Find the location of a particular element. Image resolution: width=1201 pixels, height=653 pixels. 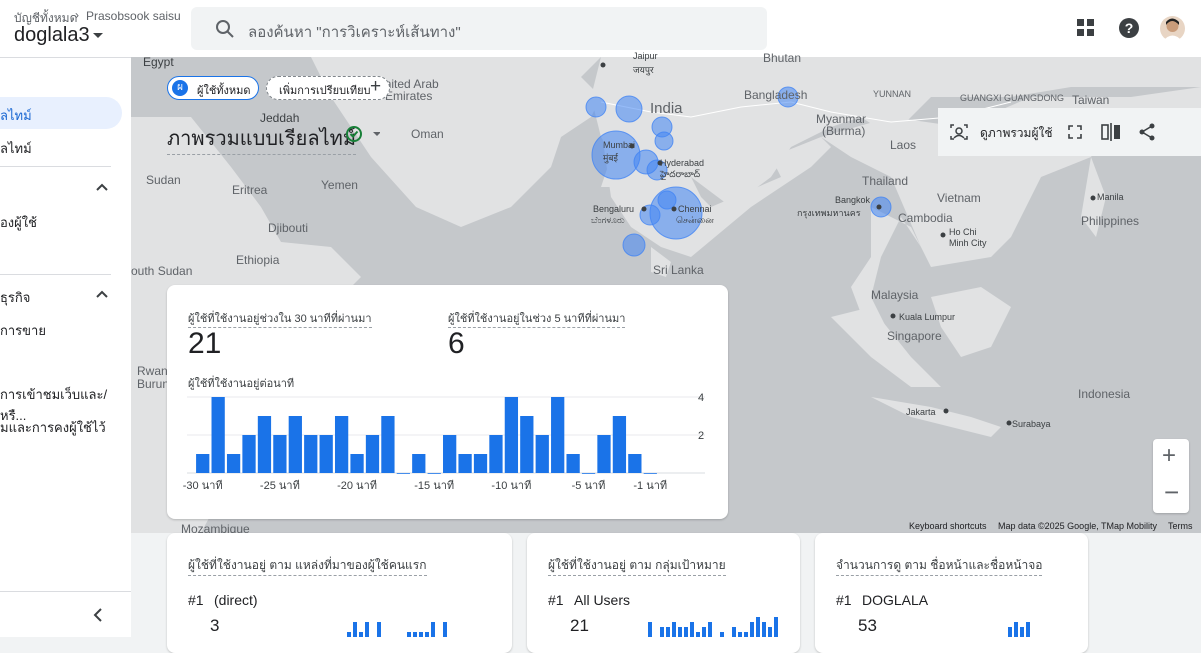

zoom-out: − is located at coordinates (1172, 492).